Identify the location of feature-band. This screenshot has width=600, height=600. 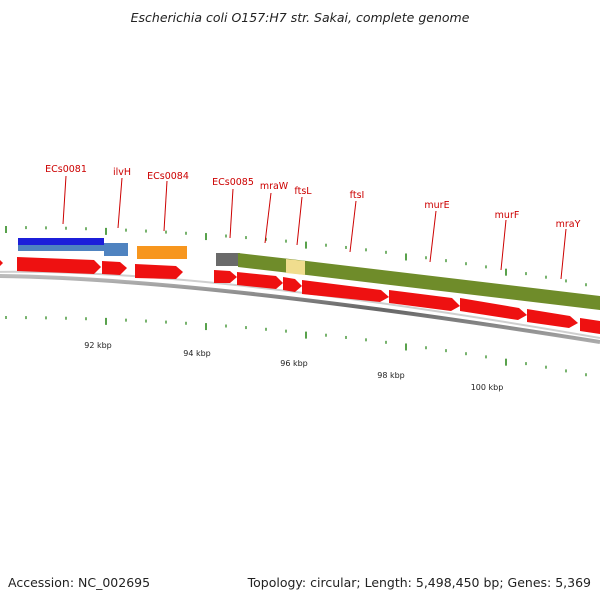
(309, 274).